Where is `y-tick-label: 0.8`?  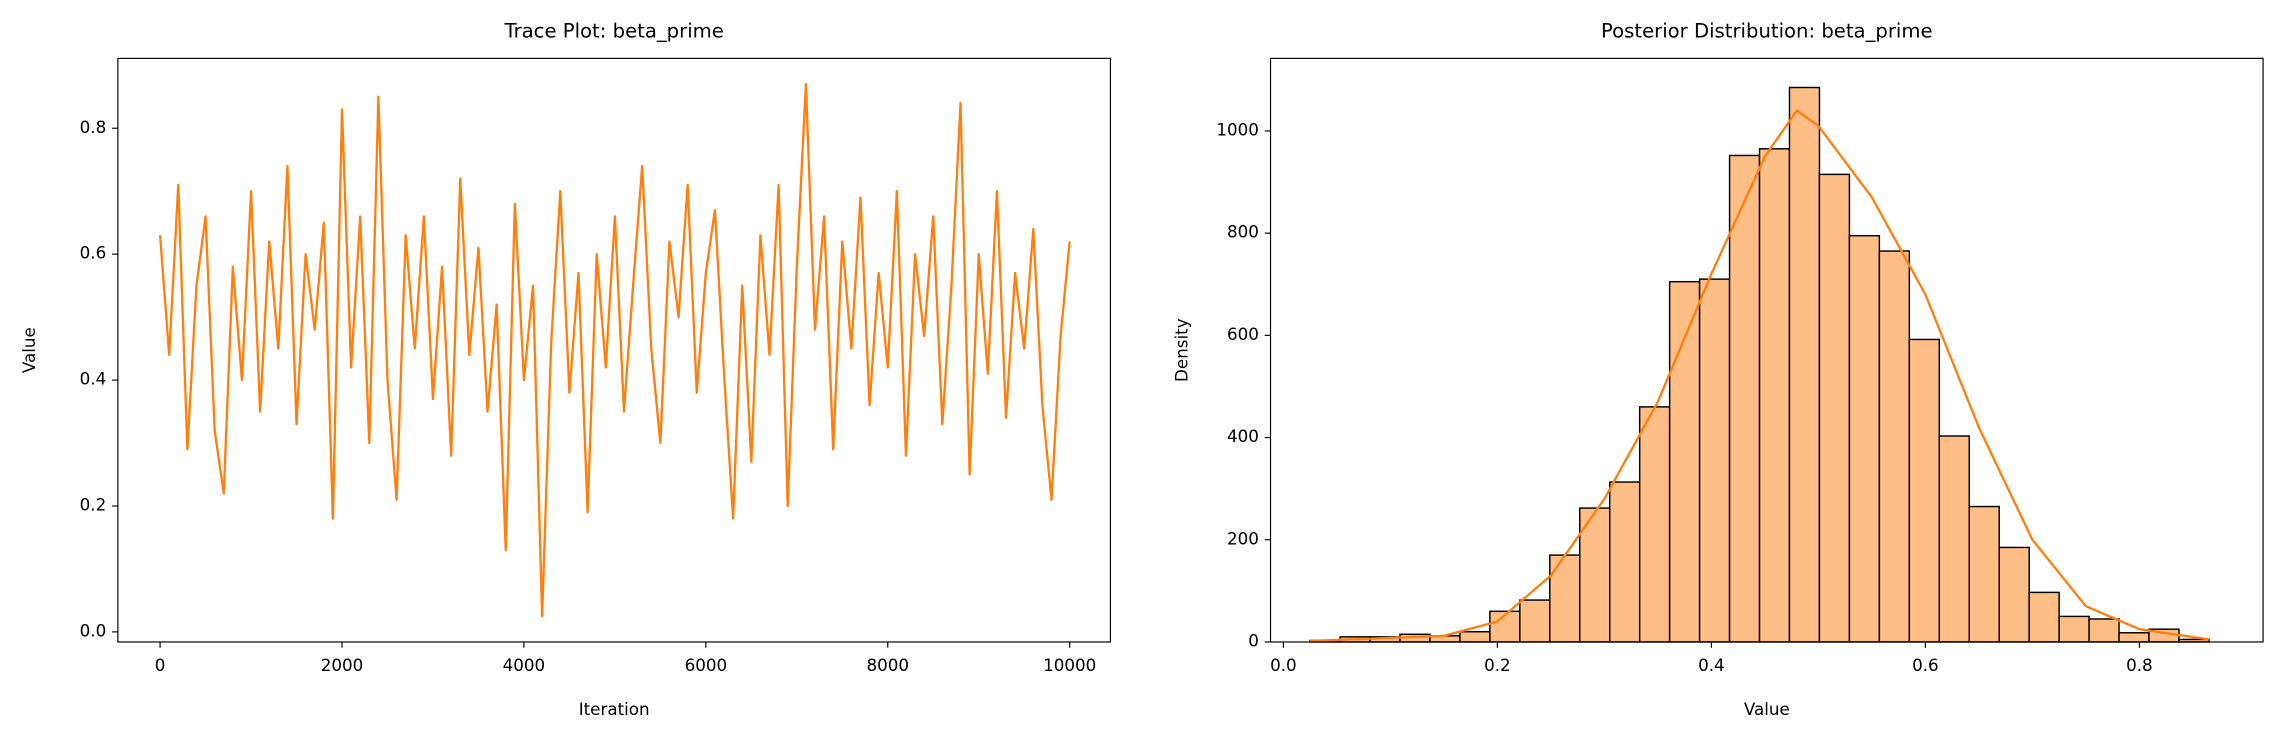
y-tick-label: 0.8 is located at coordinates (93, 127).